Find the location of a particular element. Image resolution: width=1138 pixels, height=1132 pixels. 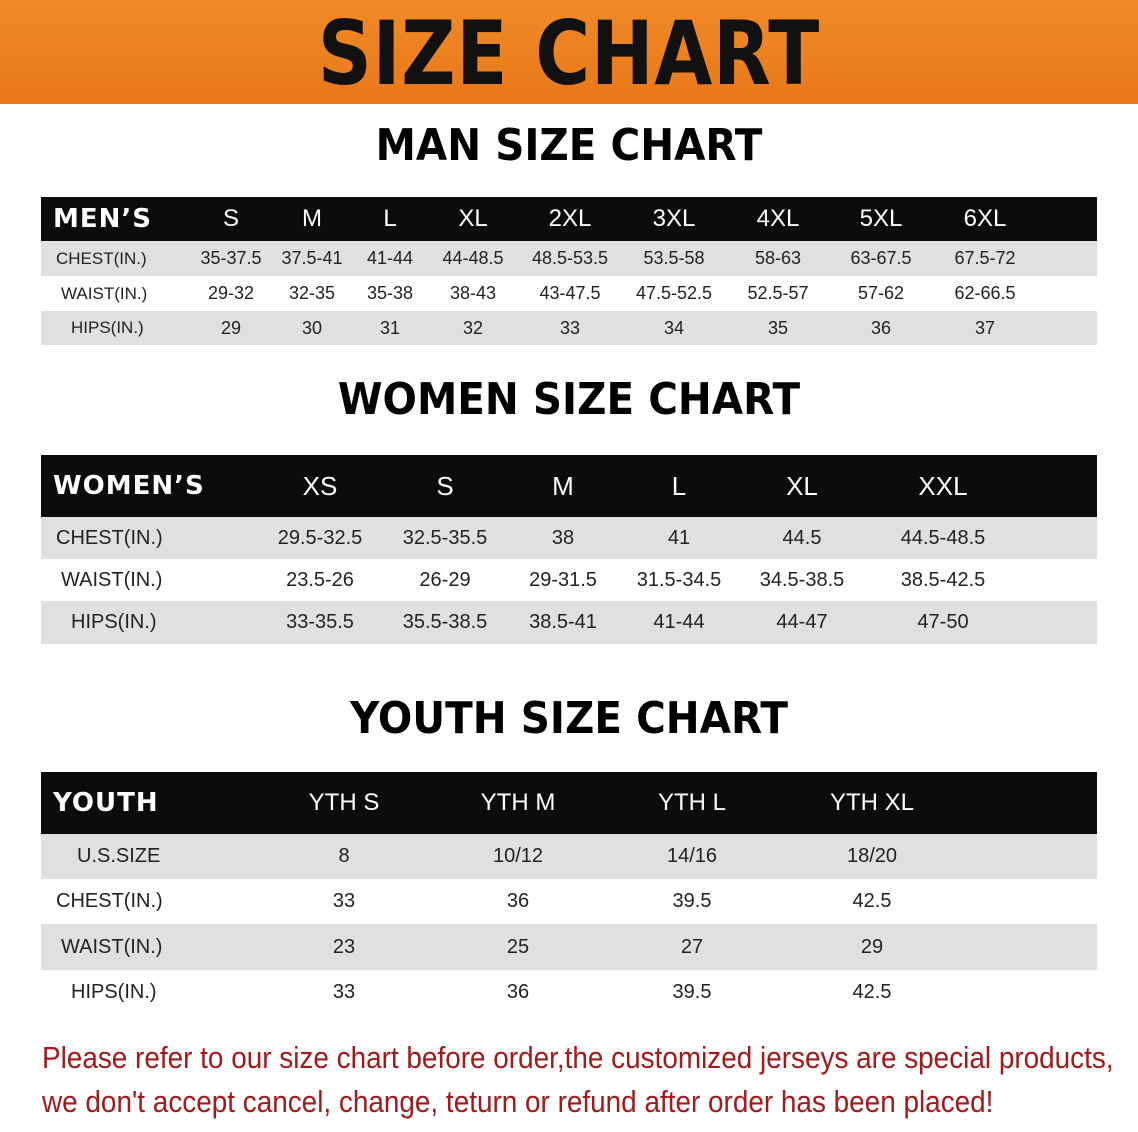

table-cell: 53.5-58 is located at coordinates (674, 258).